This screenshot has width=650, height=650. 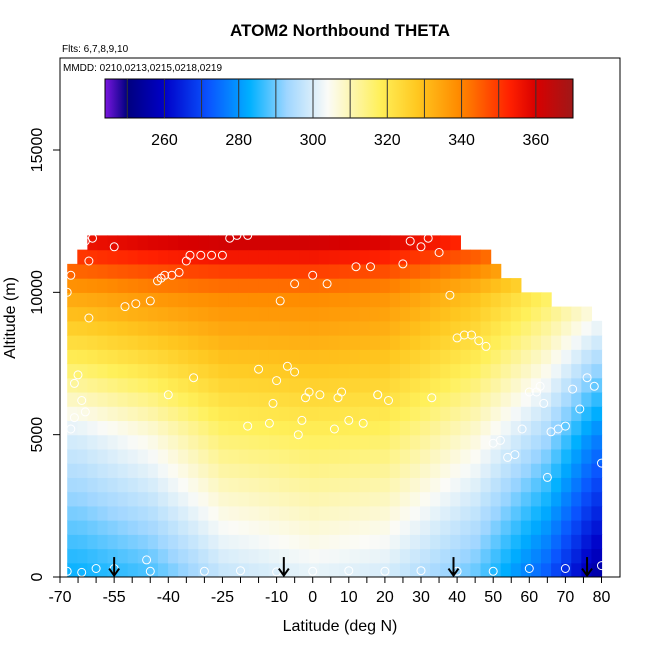 What do you see at coordinates (387, 140) in the screenshot?
I see `colorbar-tick-label: 320` at bounding box center [387, 140].